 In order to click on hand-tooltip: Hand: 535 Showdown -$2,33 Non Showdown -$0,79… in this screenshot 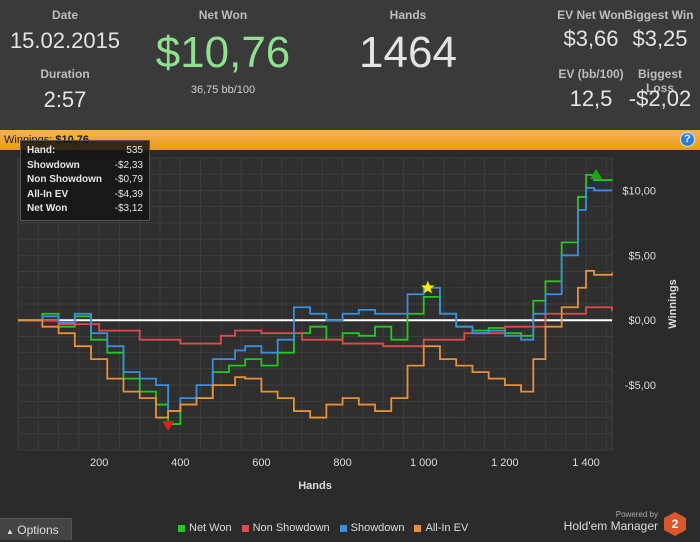, I will do `click(85, 180)`.